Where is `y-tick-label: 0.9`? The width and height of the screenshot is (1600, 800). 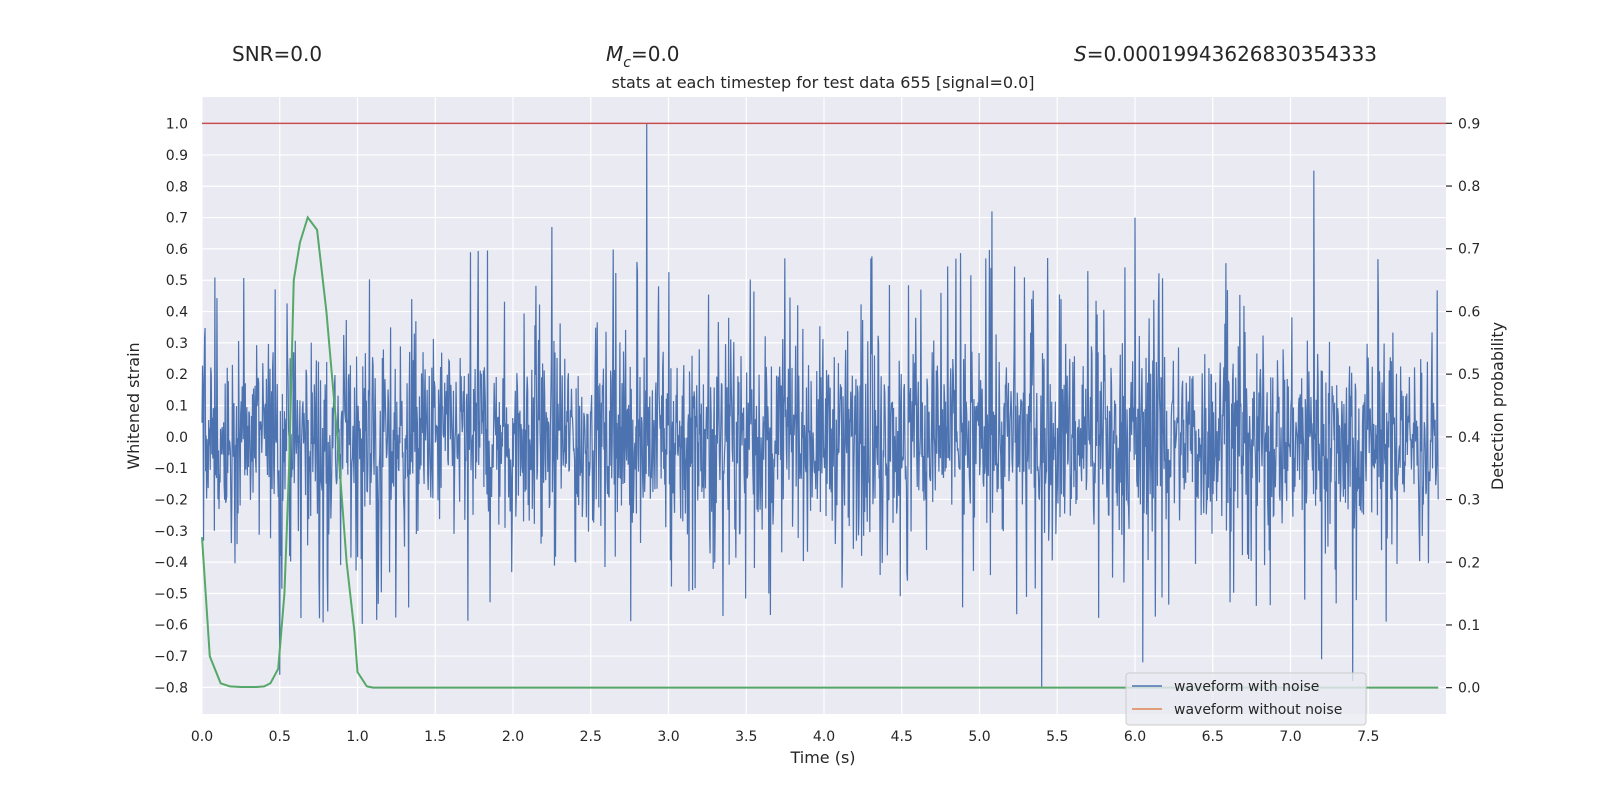
y-tick-label: 0.9 is located at coordinates (177, 156).